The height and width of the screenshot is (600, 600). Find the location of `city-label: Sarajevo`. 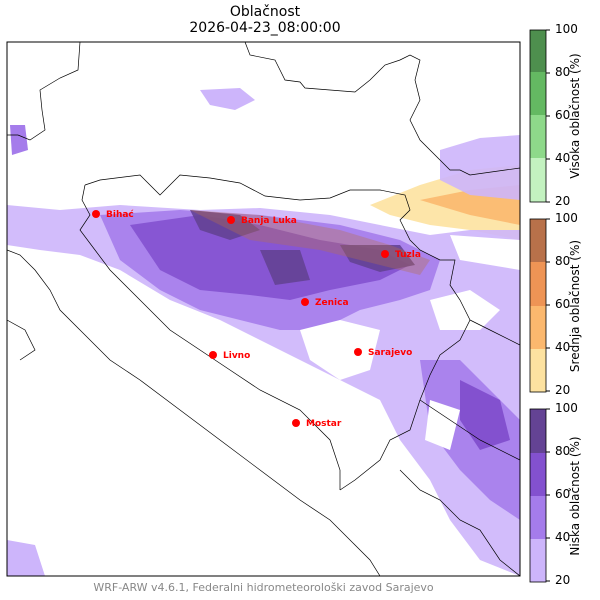

city-label: Sarajevo is located at coordinates (390, 353).